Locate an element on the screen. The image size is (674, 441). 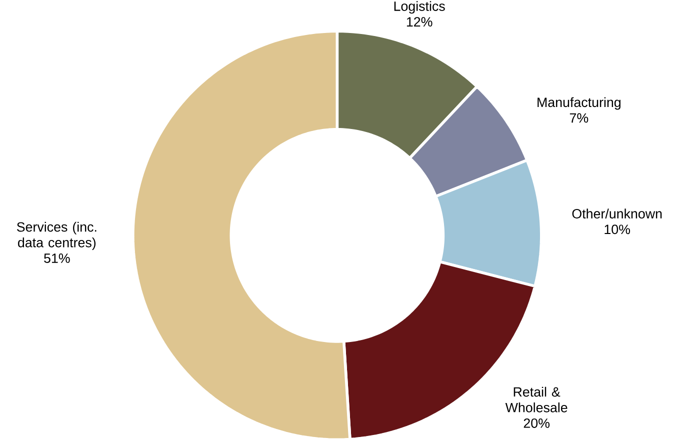
slice-label: Retail & Wholesale is located at coordinates (536, 399).